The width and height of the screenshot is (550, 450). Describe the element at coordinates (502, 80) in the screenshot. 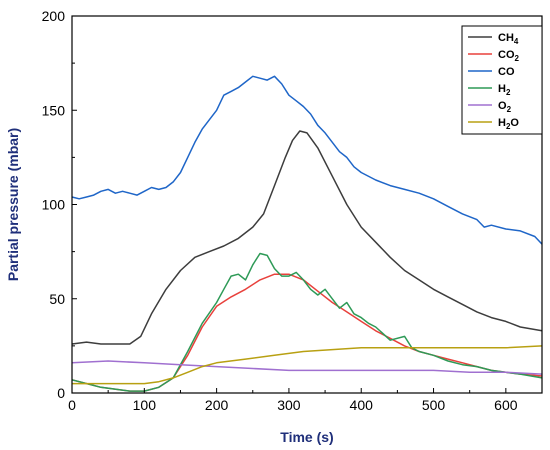

I see `legend-box` at that location.